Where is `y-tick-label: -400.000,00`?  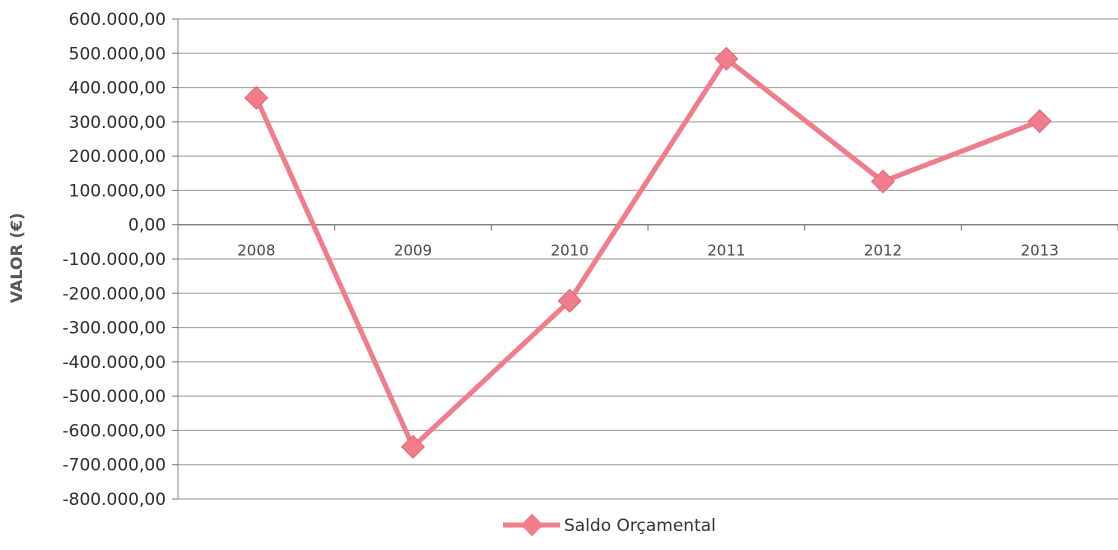 y-tick-label: -400.000,00 is located at coordinates (114, 363).